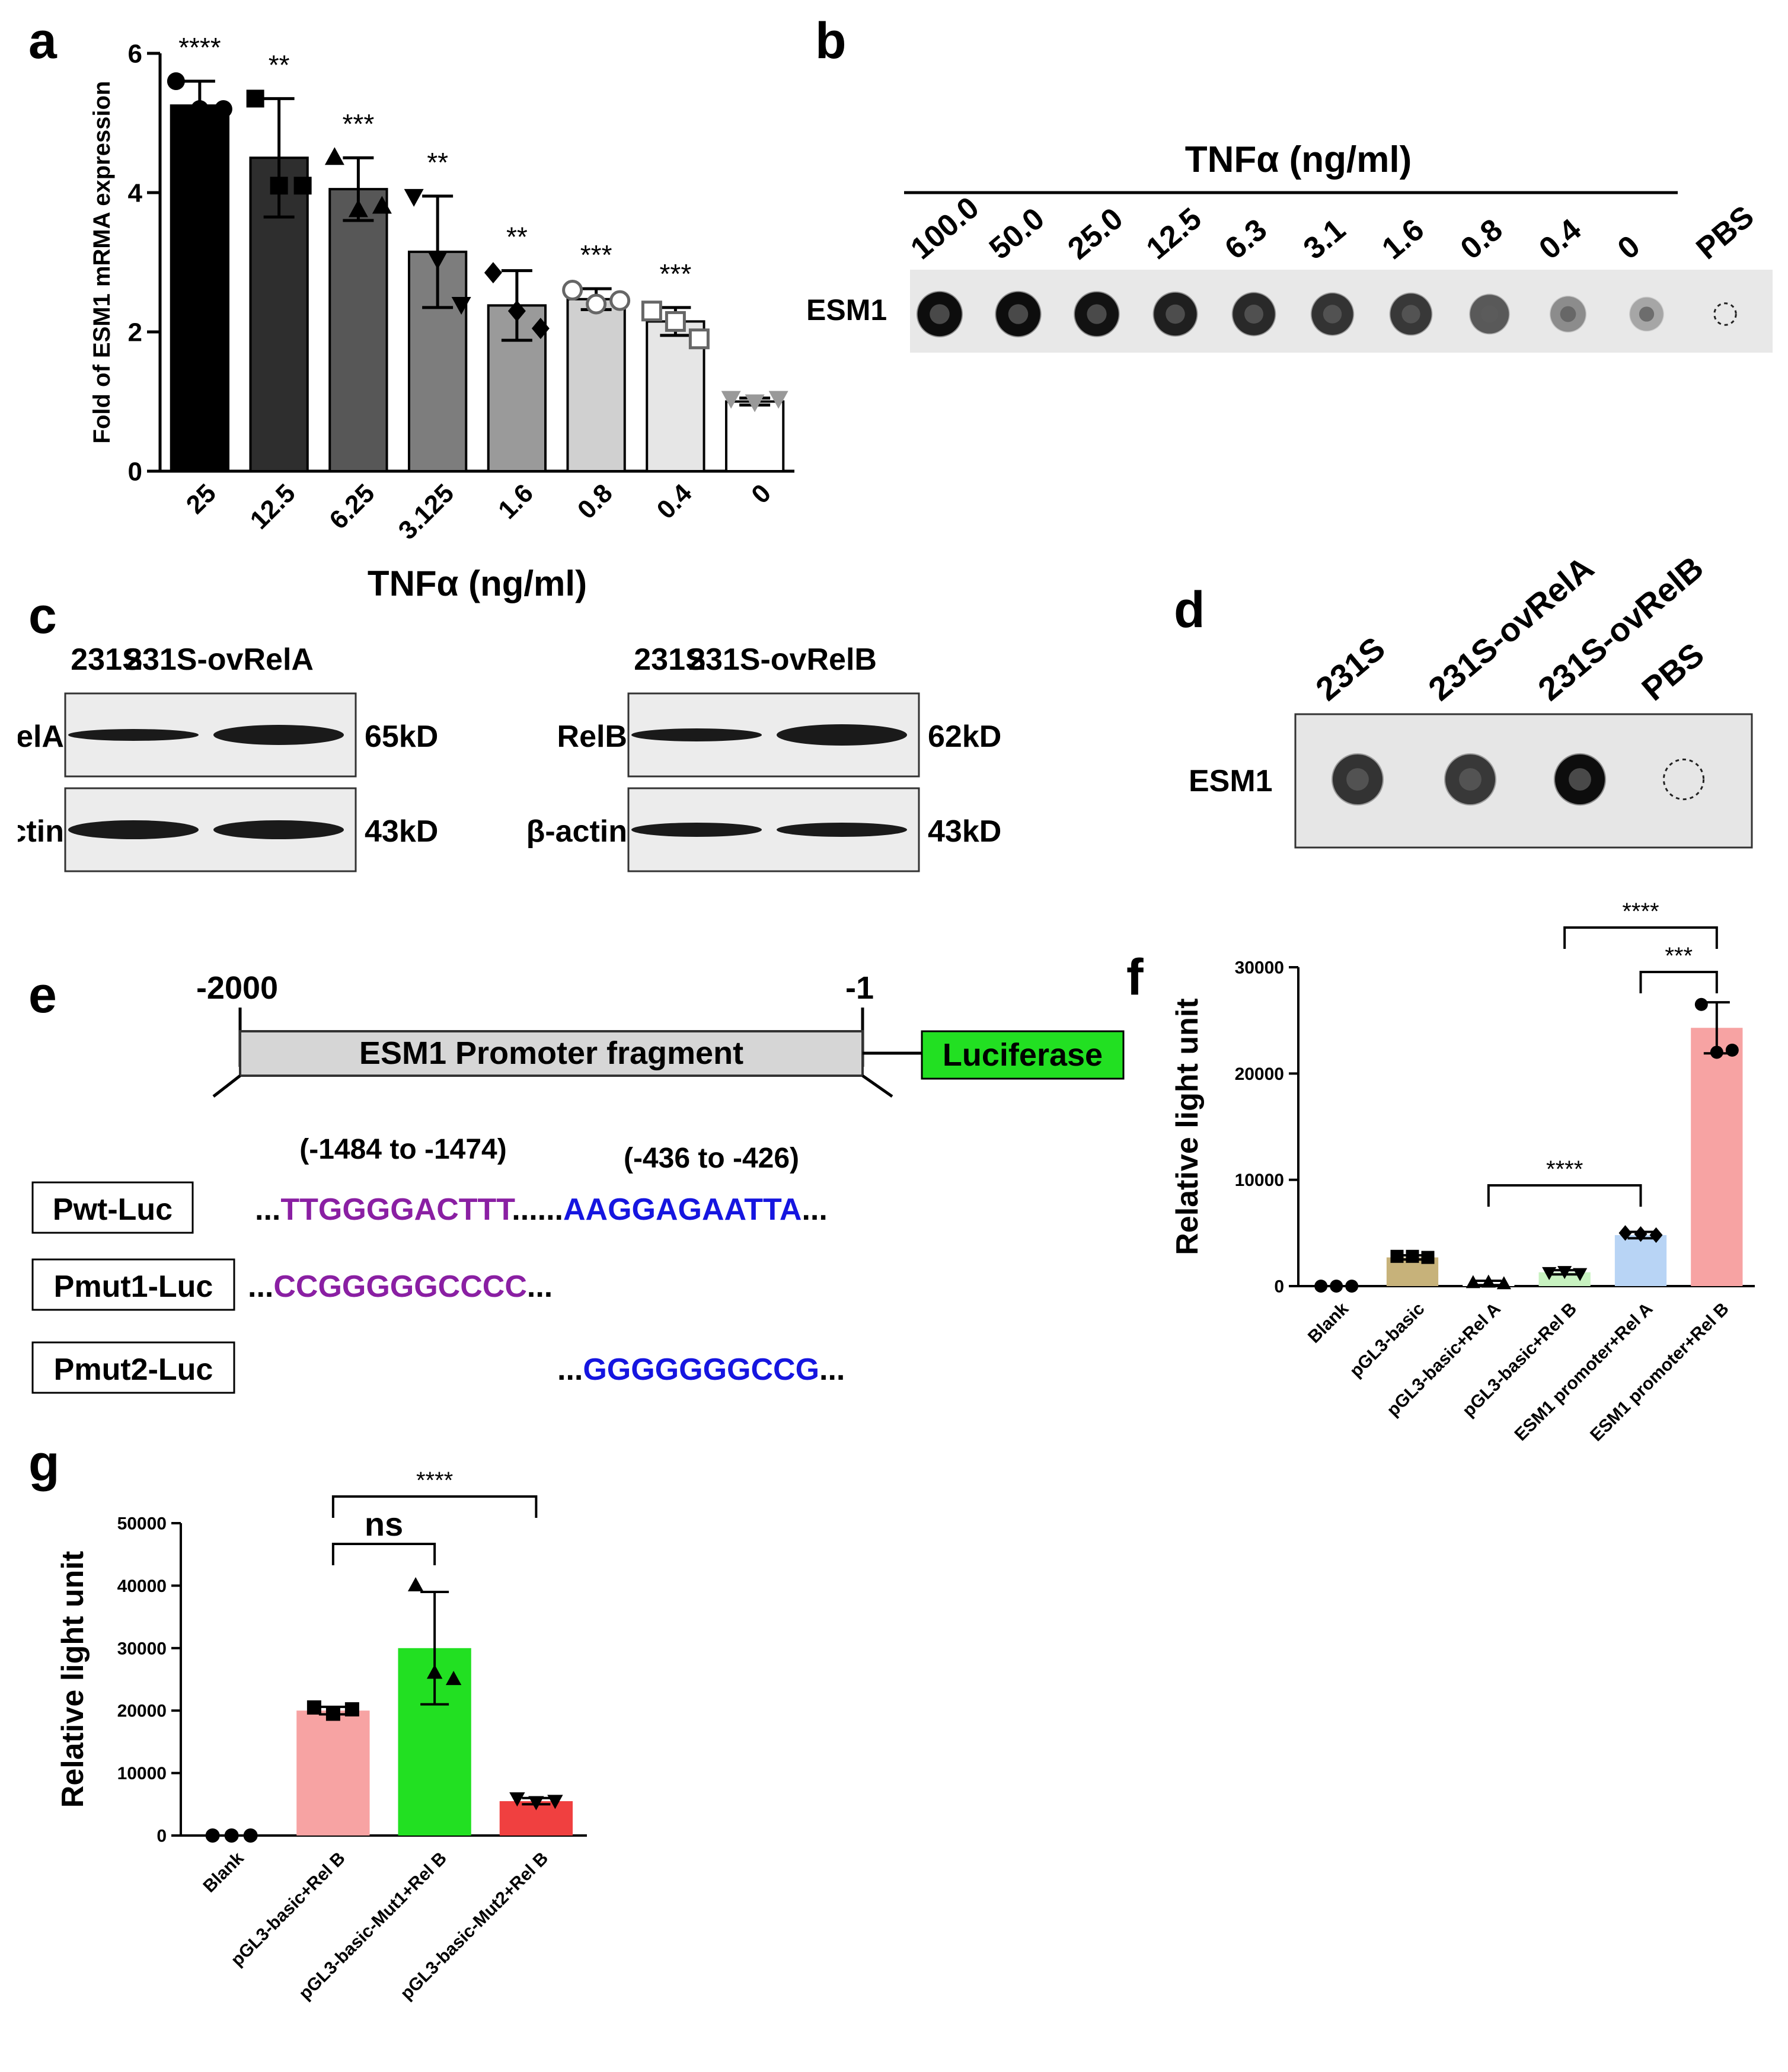 The width and height of the screenshot is (1788, 2072). I want to click on significance-label: ***, so click(596, 254).